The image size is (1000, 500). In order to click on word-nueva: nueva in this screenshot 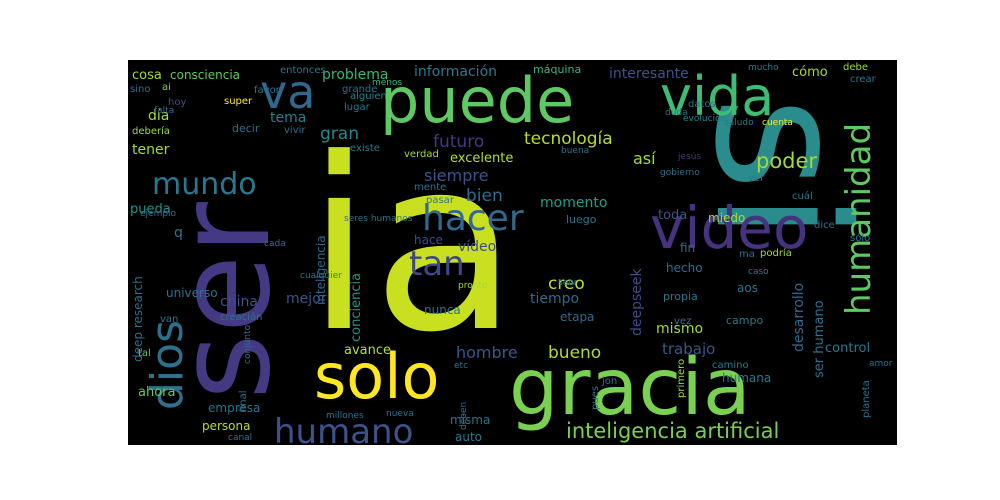, I will do `click(400, 414)`.